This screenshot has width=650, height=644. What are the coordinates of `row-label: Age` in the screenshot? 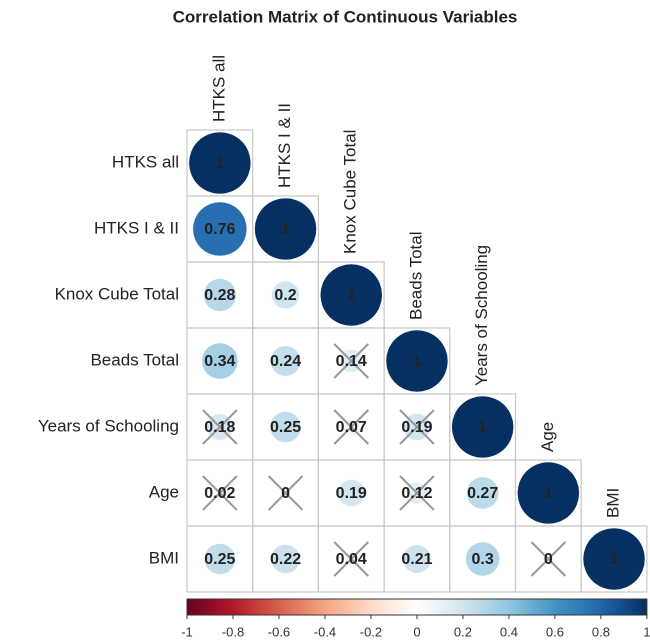 It's located at (164, 491).